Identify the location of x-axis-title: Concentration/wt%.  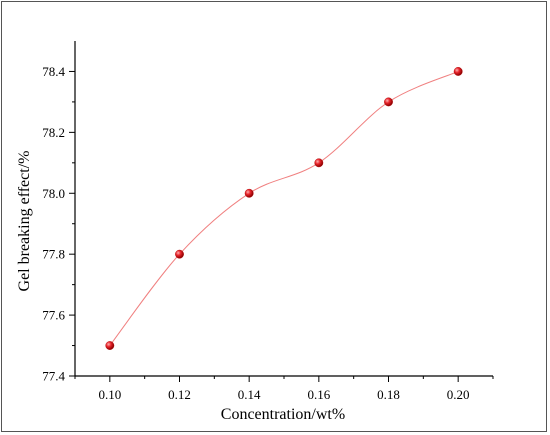
(283, 414).